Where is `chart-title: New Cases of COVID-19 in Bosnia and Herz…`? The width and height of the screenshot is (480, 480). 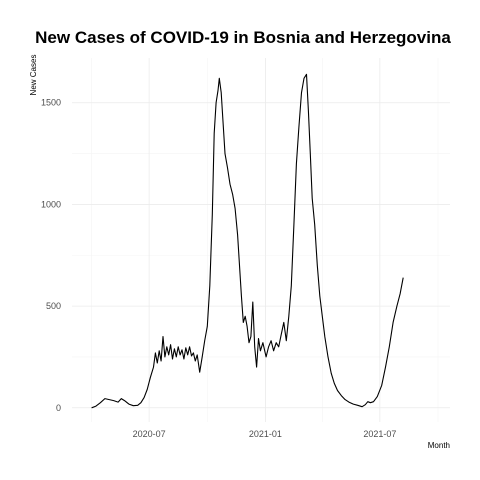 chart-title: New Cases of COVID-19 in Bosnia and Herz… is located at coordinates (243, 37).